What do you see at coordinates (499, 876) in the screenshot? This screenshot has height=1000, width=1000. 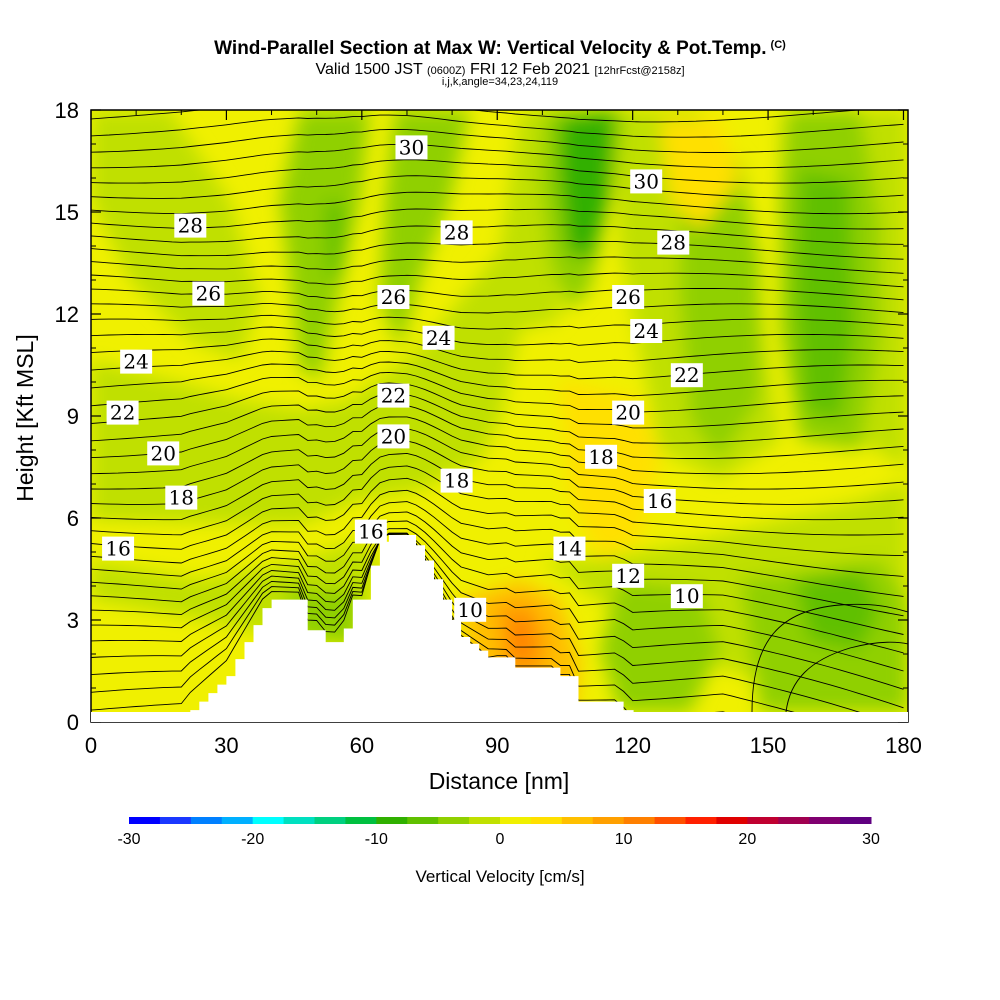 I see `colorbar-label: Vertical Velocity [cm/s]` at bounding box center [499, 876].